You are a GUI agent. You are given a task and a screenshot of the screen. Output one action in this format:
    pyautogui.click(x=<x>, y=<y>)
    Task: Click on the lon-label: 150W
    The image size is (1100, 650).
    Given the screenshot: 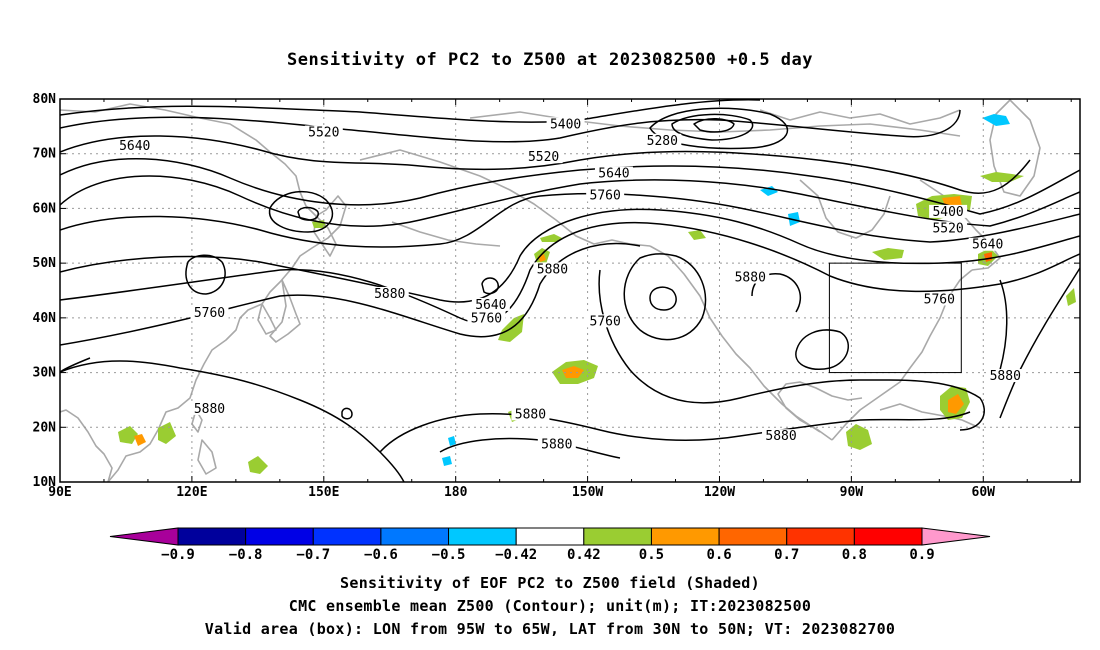 What is the action you would take?
    pyautogui.click(x=587, y=492)
    